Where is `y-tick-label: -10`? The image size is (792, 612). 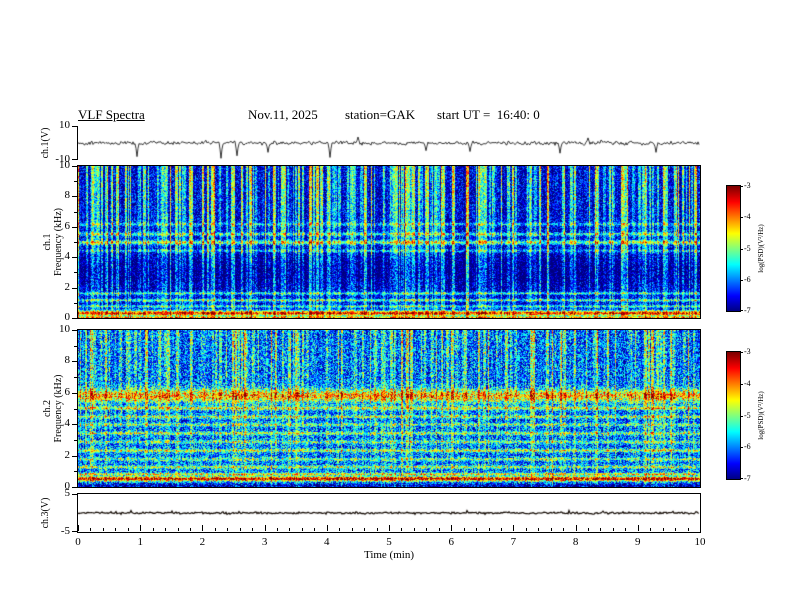 y-tick-label: -10 is located at coordinates (62, 159).